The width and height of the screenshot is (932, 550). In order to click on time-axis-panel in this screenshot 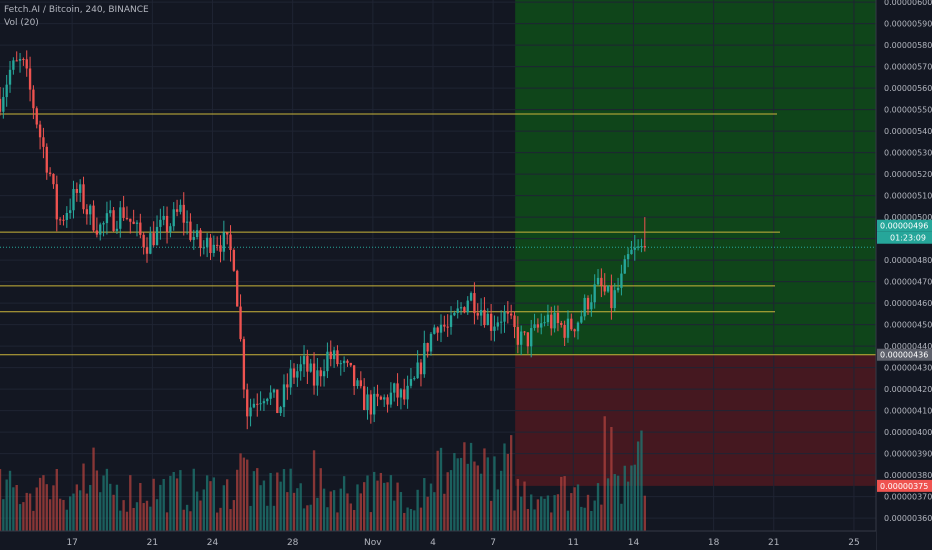, I will do `click(438, 540)`.